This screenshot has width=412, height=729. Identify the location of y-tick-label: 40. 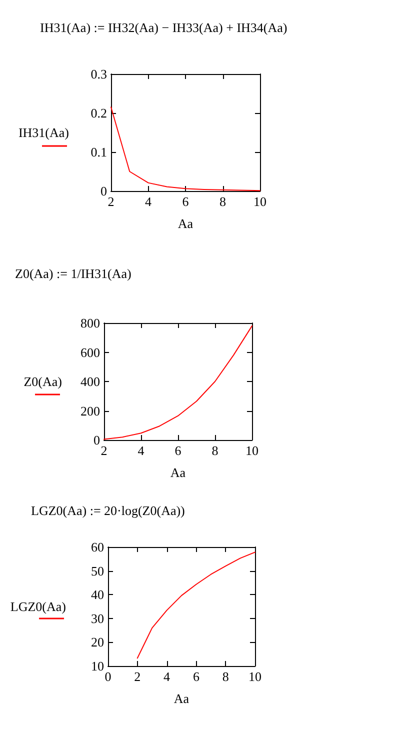
(97, 594).